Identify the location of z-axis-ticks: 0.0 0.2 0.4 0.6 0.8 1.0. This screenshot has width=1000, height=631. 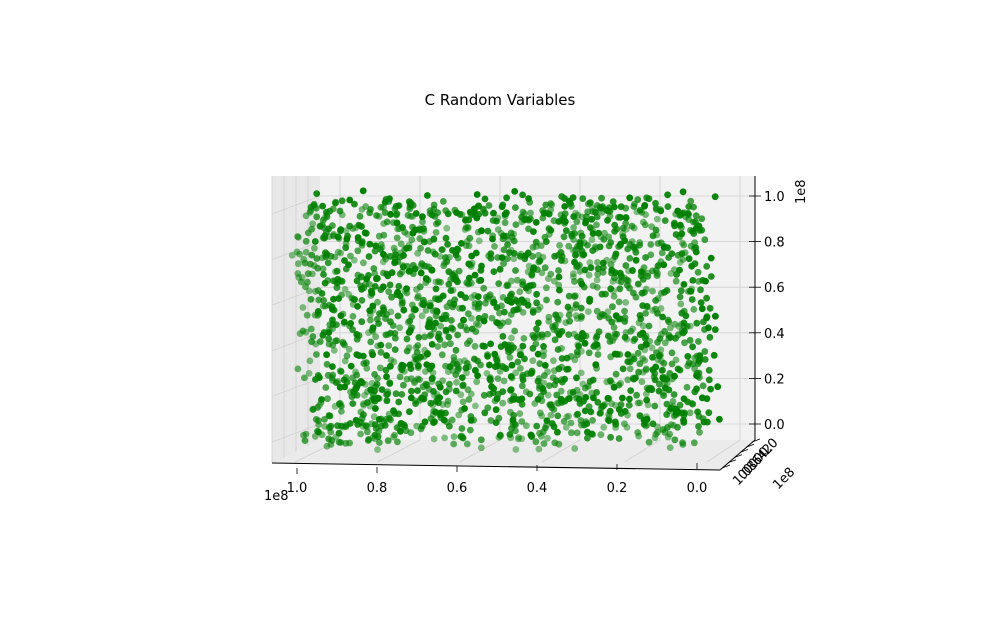
(767, 311).